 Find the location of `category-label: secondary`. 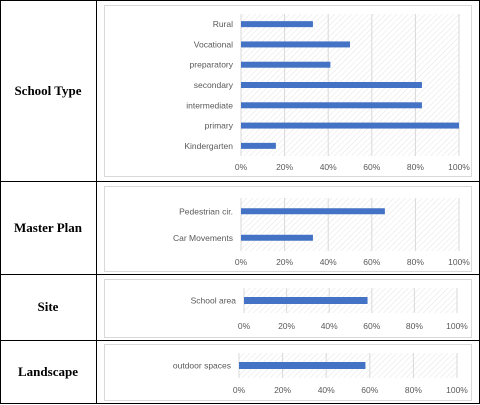

category-label: secondary is located at coordinates (214, 85).